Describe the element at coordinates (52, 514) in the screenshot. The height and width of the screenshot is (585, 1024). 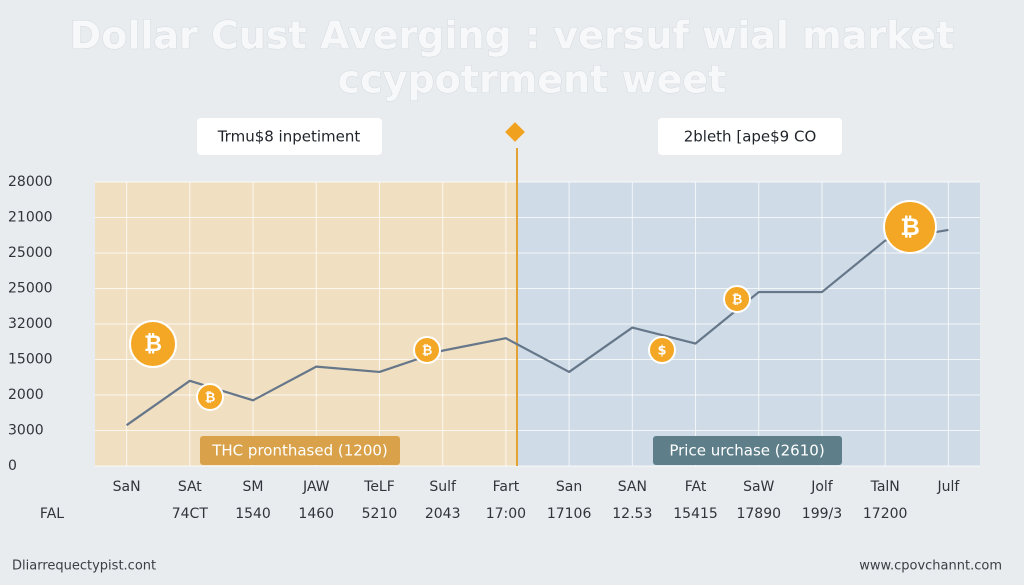
I see `x-sub-label: FAL` at that location.